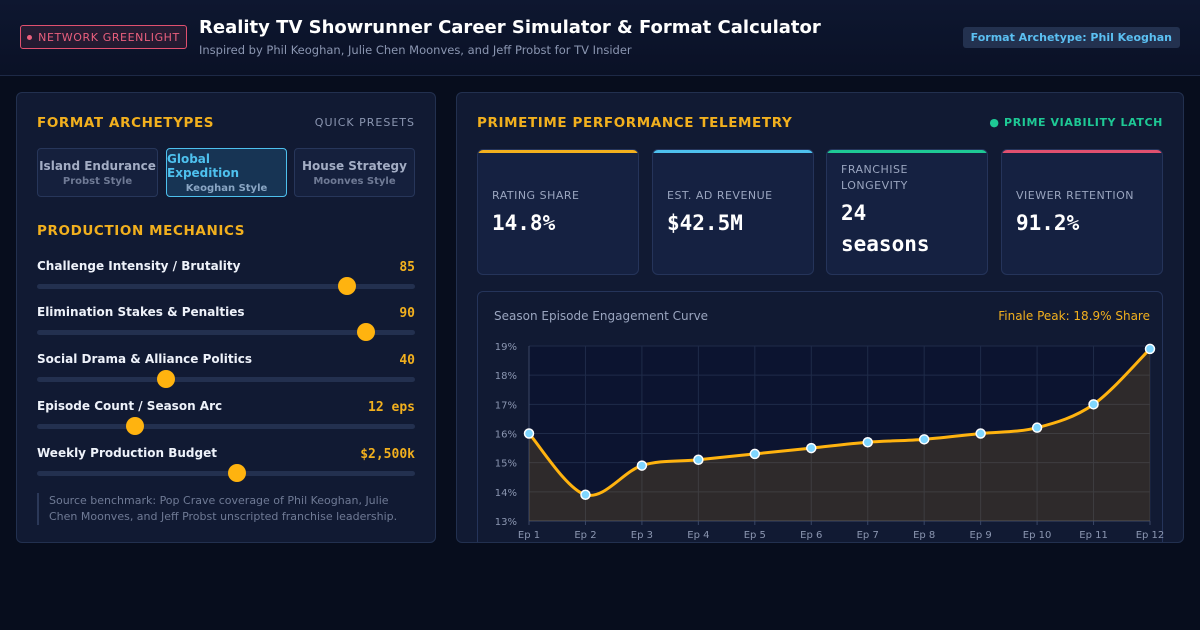 The image size is (1200, 630). Describe the element at coordinates (139, 266) in the screenshot. I see `slider-label: Challenge Intensity / Brutality` at that location.